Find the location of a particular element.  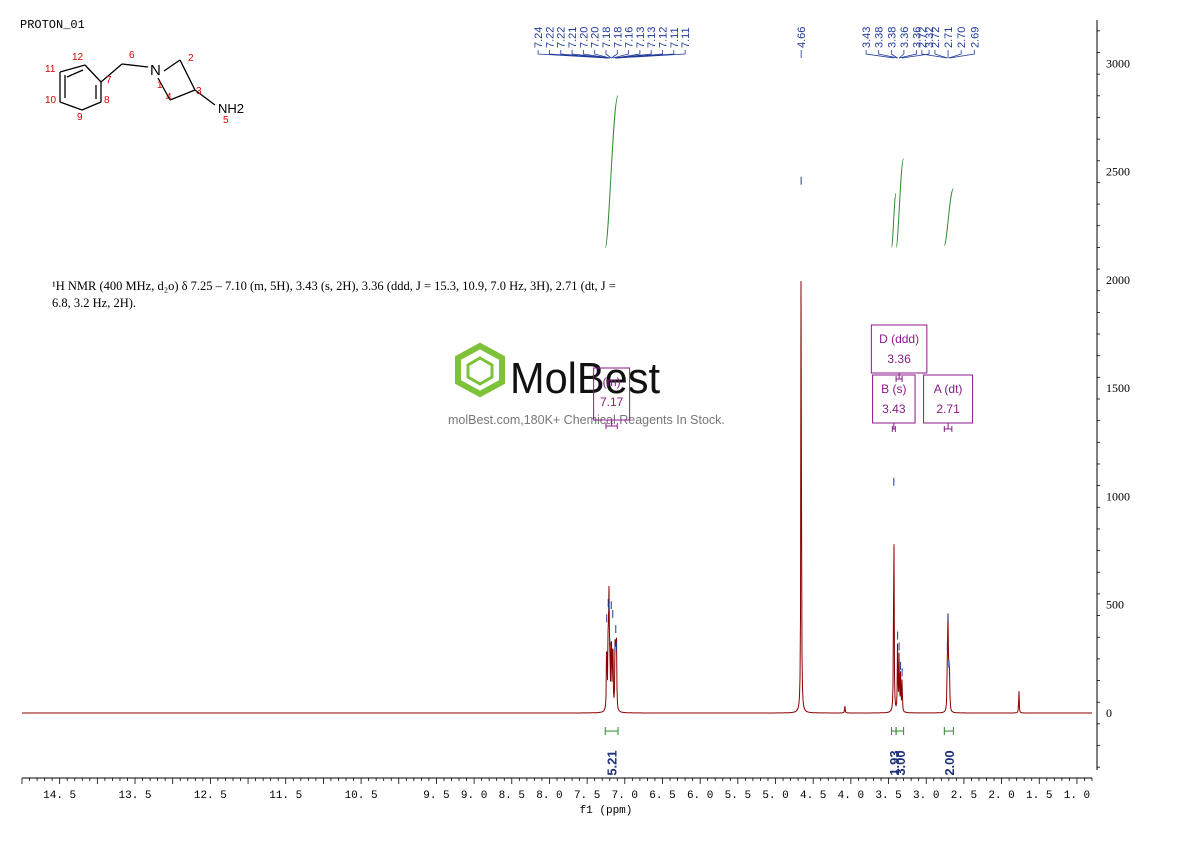

x-tick-label: 13. 5 is located at coordinates (135, 796).